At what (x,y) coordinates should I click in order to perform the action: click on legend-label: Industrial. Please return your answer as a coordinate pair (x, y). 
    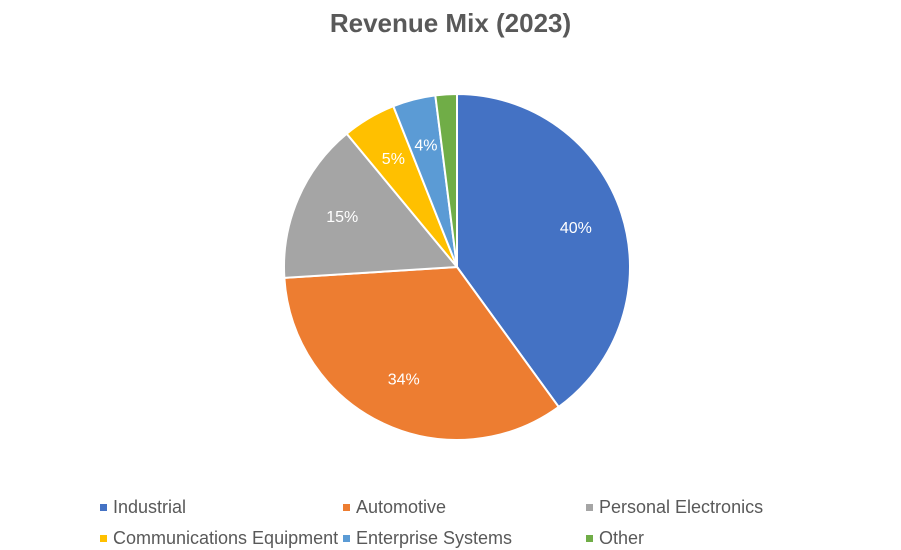
    Looking at the image, I should click on (150, 506).